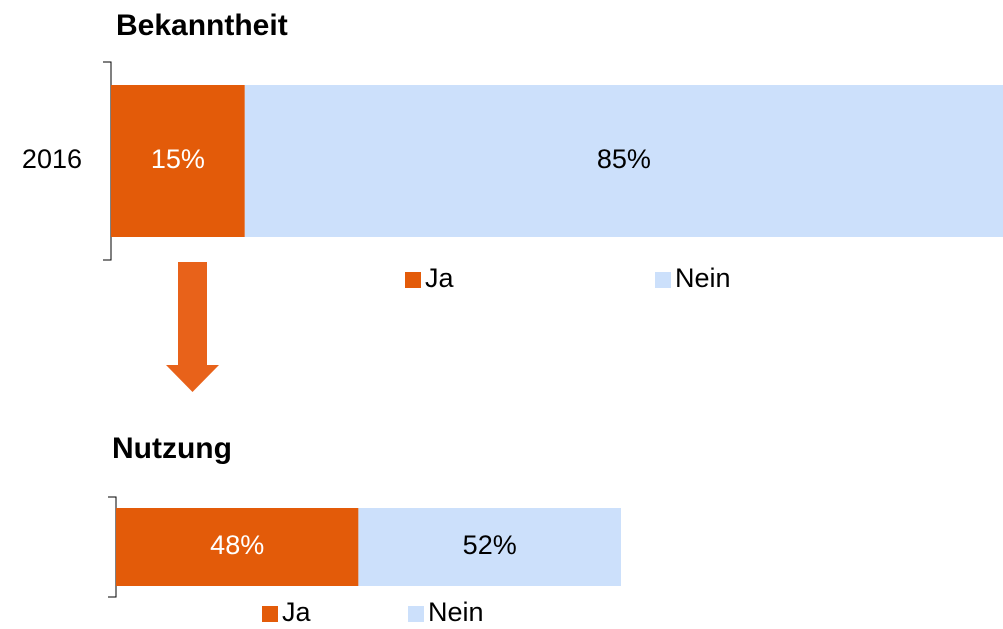  What do you see at coordinates (172, 448) in the screenshot?
I see `chart-title: Nutzung` at bounding box center [172, 448].